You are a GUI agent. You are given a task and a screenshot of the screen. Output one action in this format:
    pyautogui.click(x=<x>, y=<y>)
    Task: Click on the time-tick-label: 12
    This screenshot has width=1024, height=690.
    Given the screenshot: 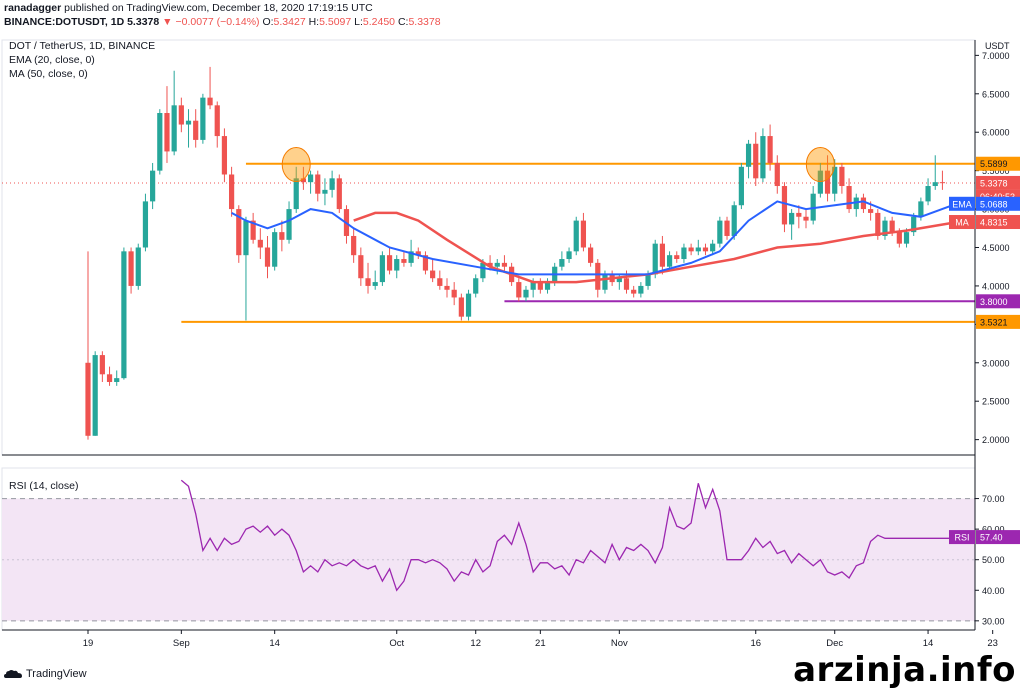 What is the action you would take?
    pyautogui.click(x=475, y=643)
    